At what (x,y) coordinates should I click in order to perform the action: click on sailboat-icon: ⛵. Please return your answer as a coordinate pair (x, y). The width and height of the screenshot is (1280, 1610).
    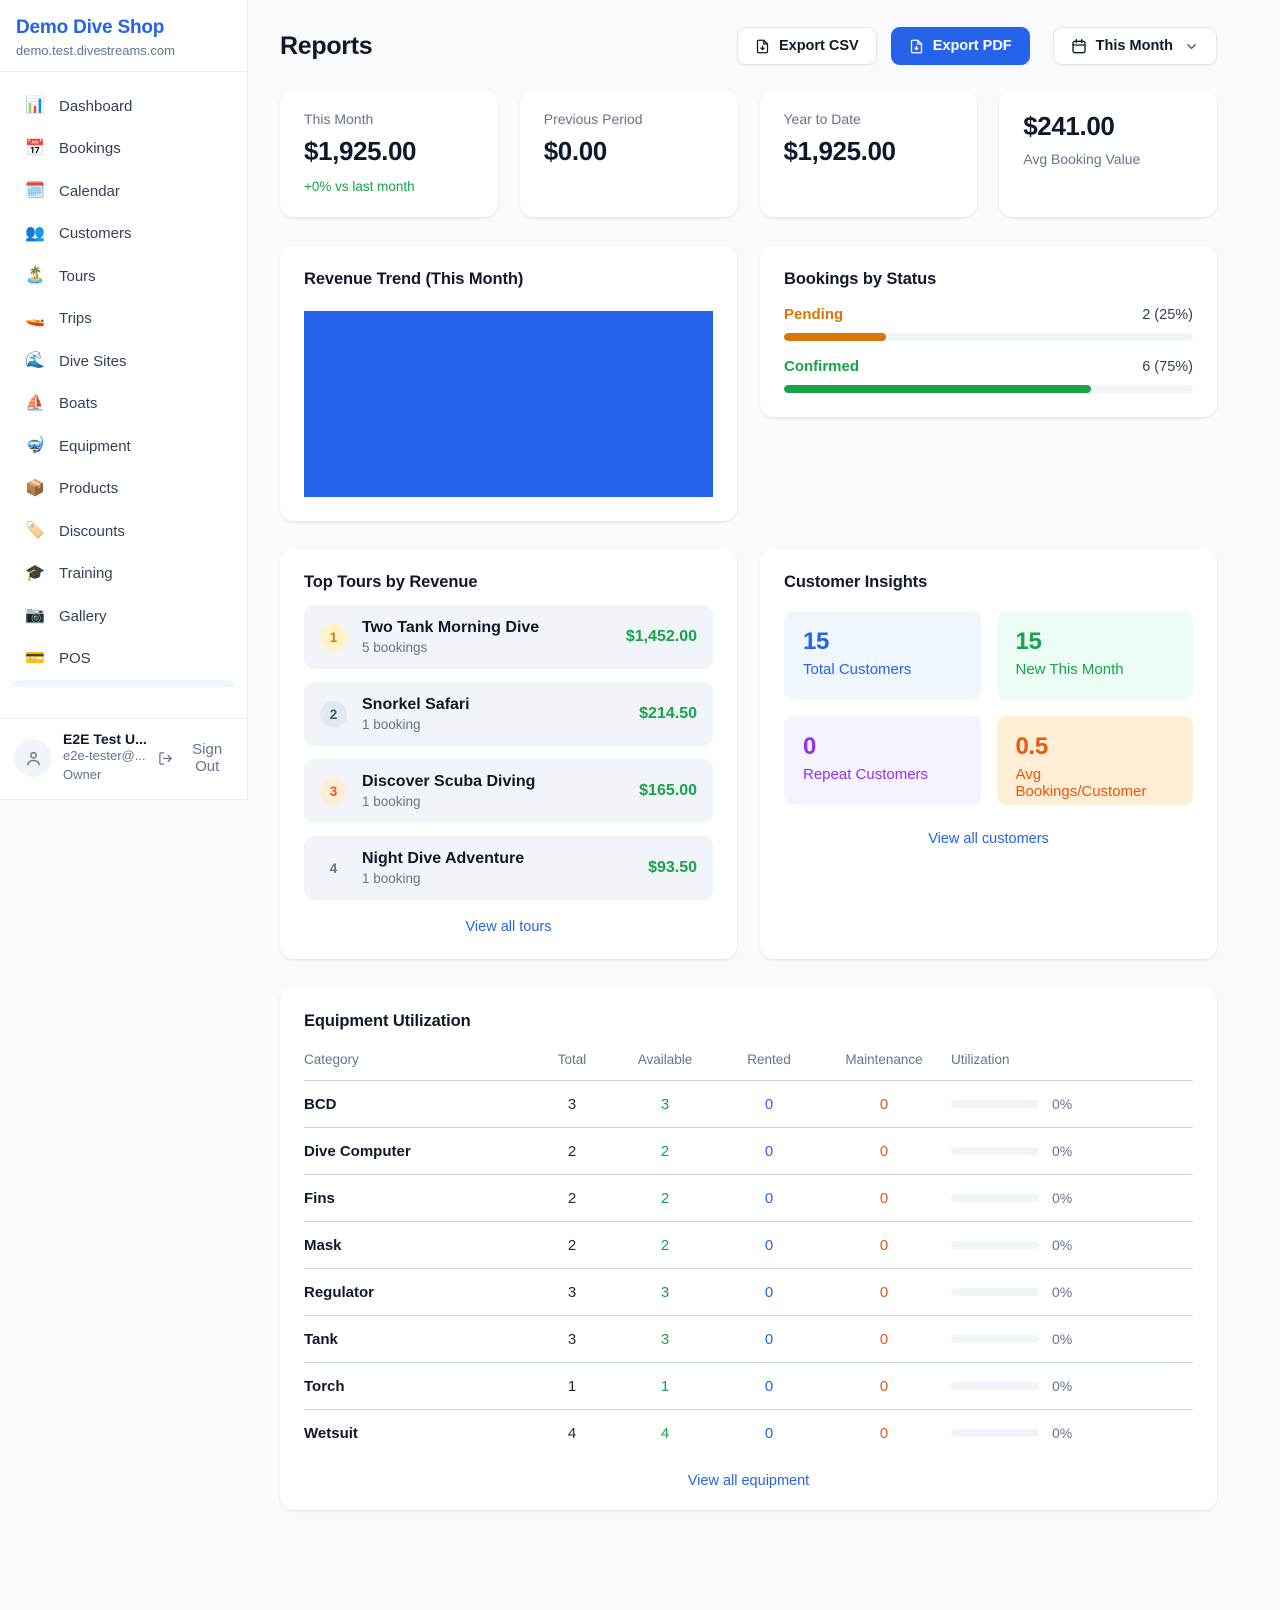
    Looking at the image, I should click on (35, 403).